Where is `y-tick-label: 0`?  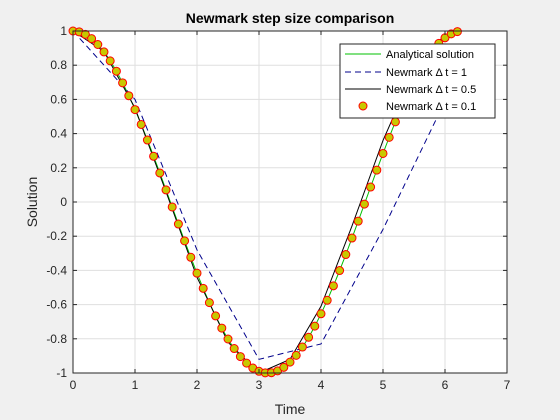
y-tick-label: 0 is located at coordinates (63, 202).